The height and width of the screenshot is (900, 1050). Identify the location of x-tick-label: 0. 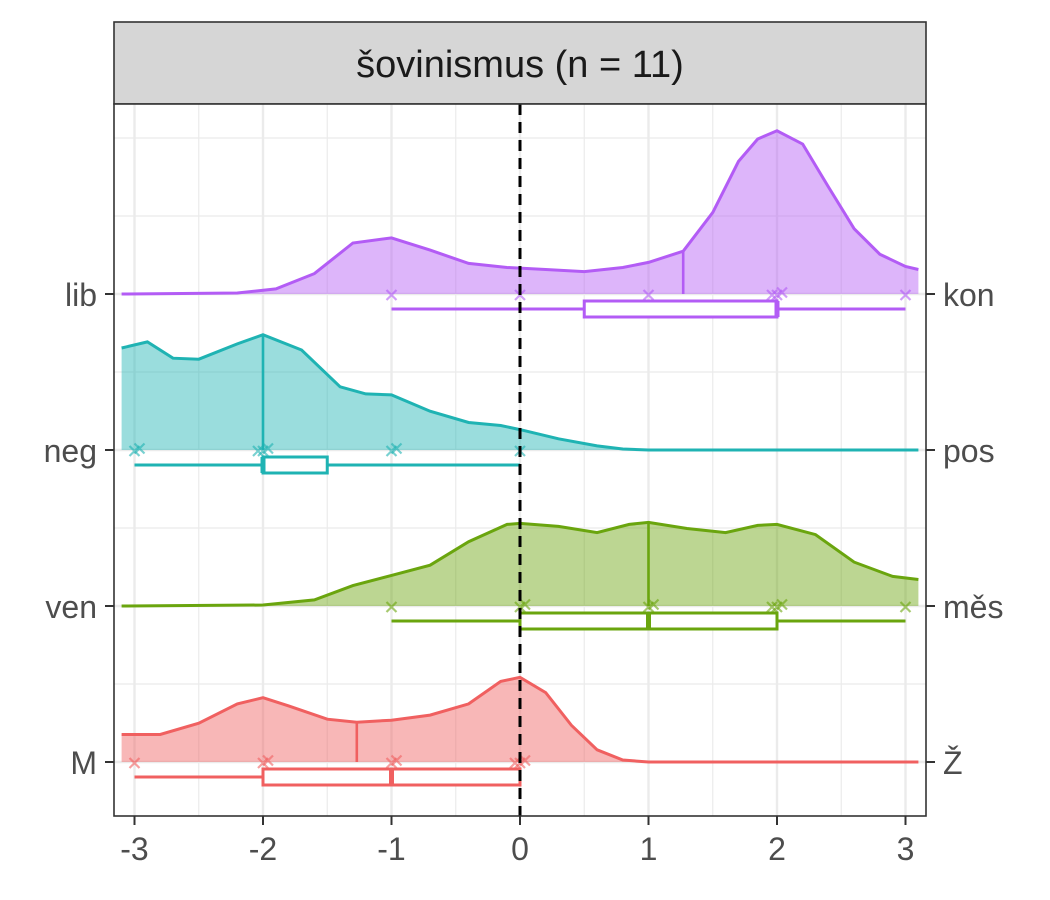
(520, 849).